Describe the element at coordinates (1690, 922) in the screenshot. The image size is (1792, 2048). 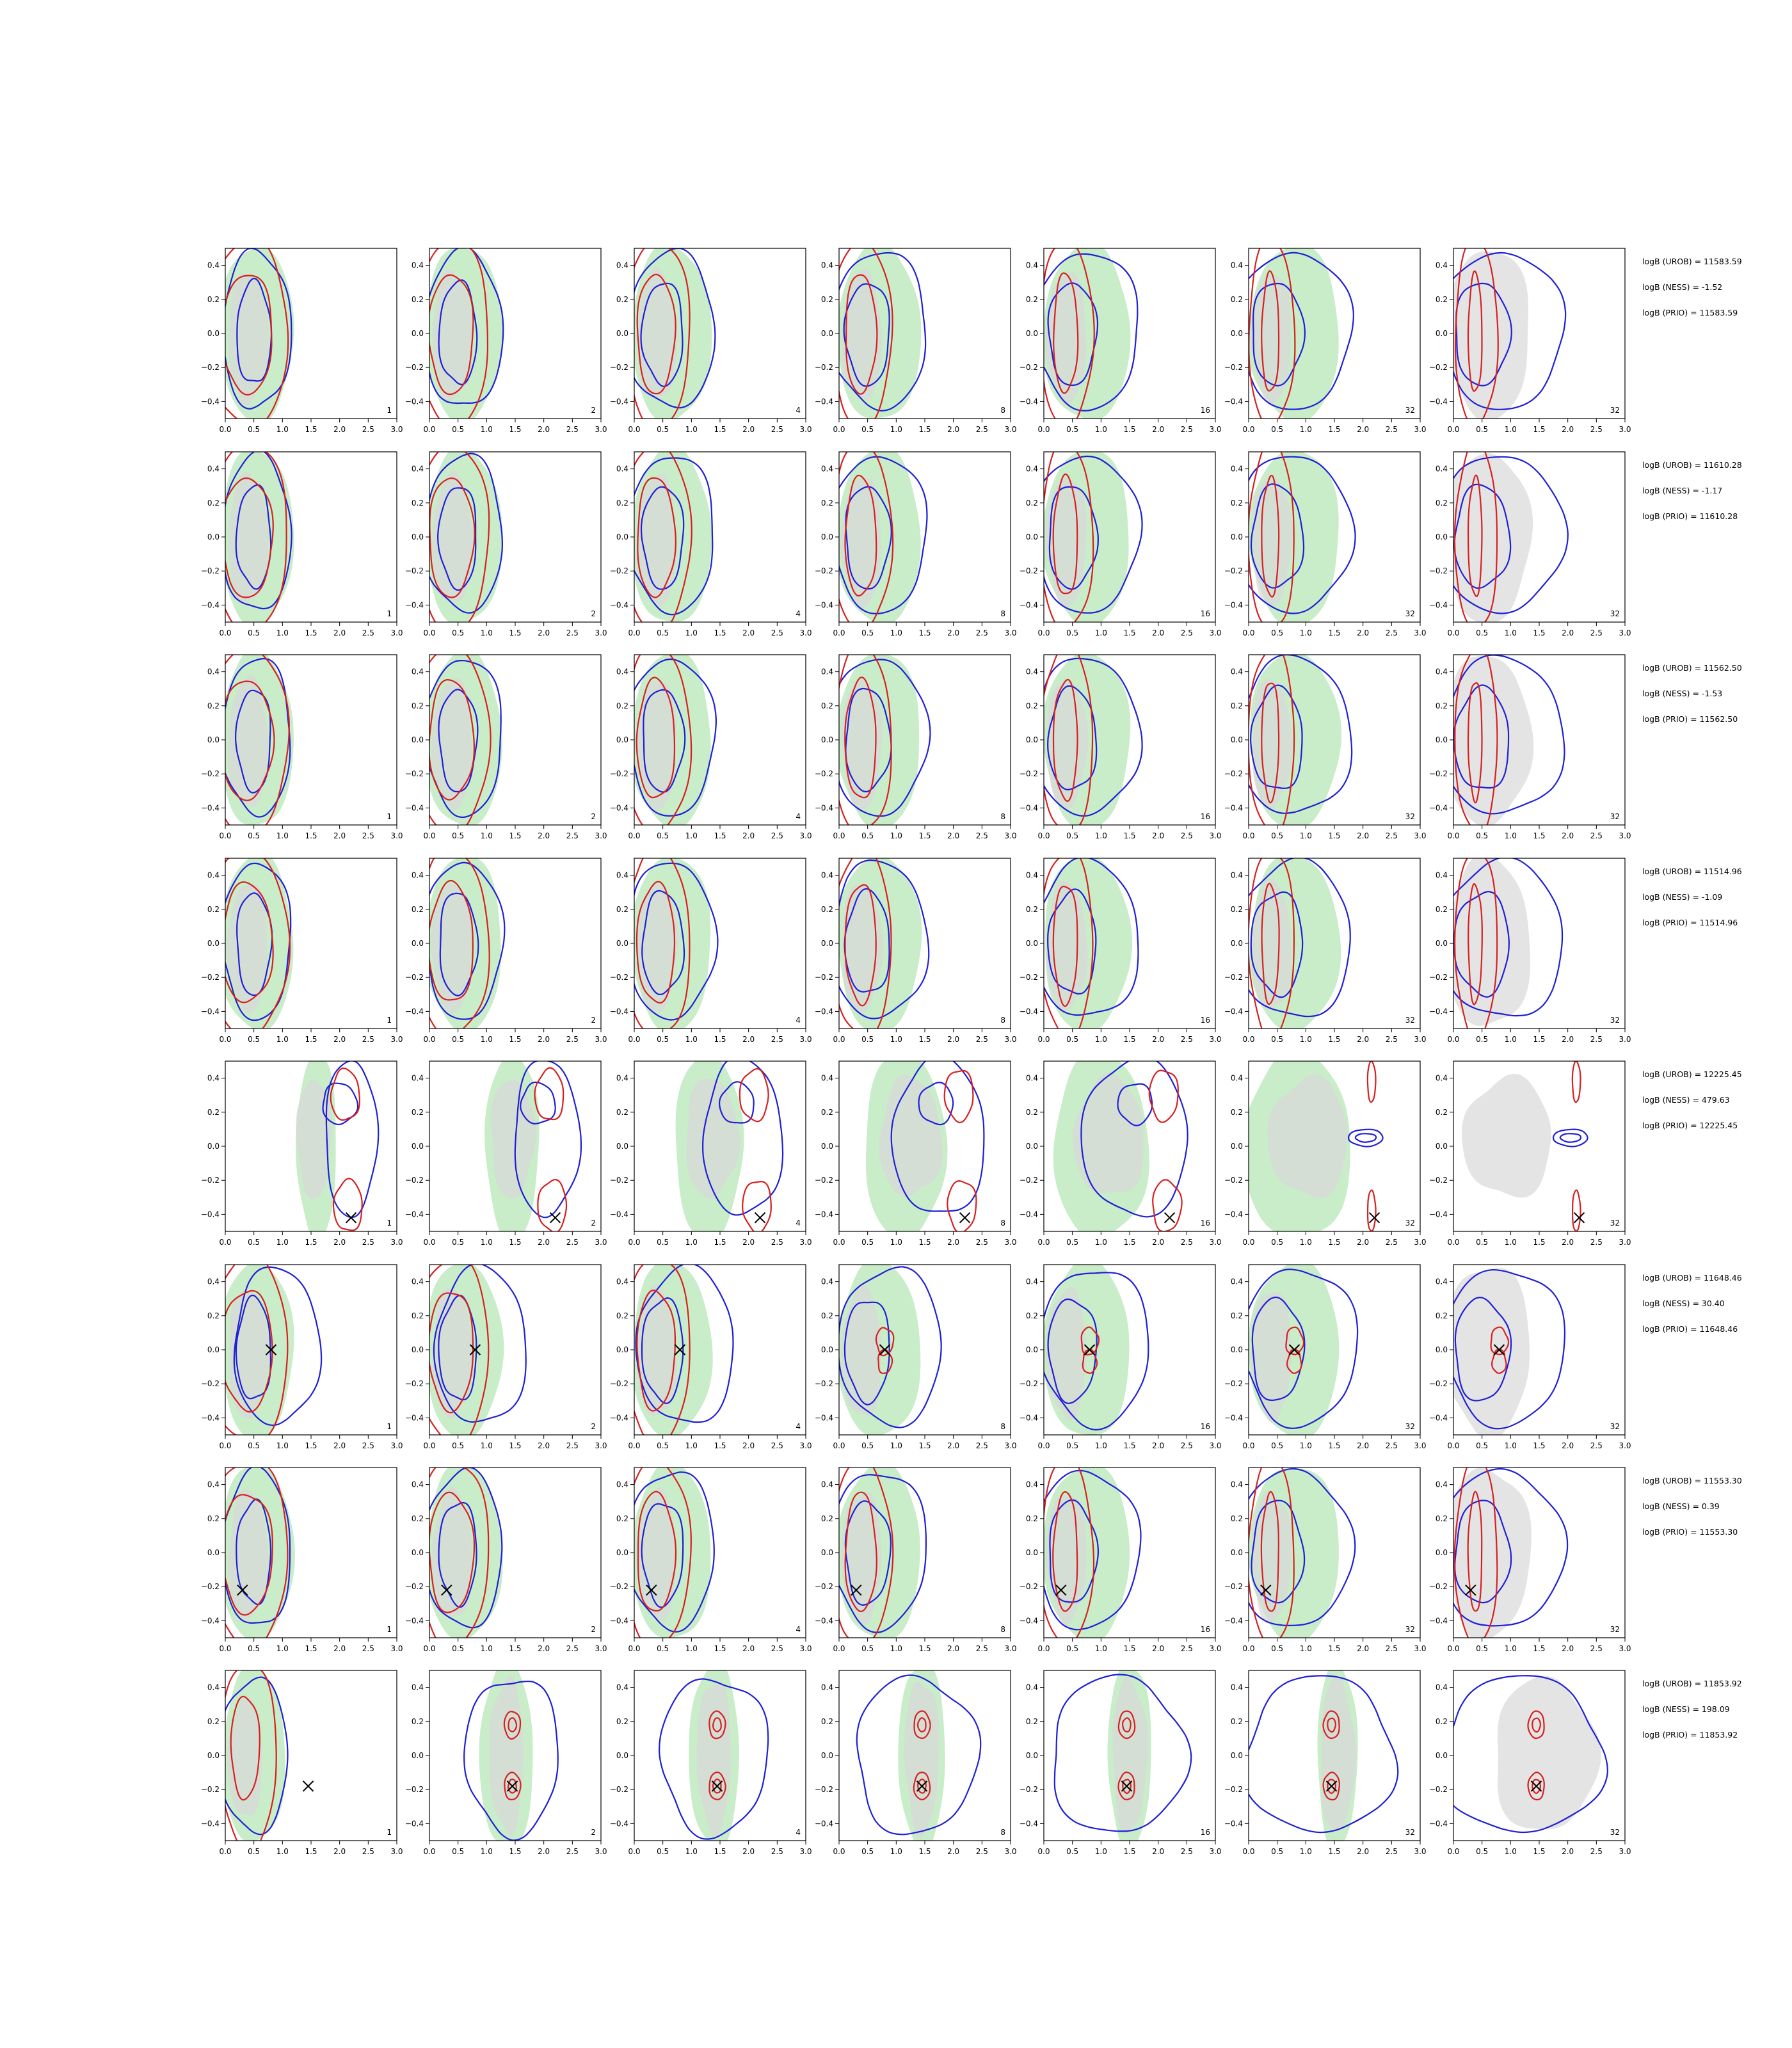
I see `logb-annotation-3: logB (PRIO) = 11514.96` at that location.